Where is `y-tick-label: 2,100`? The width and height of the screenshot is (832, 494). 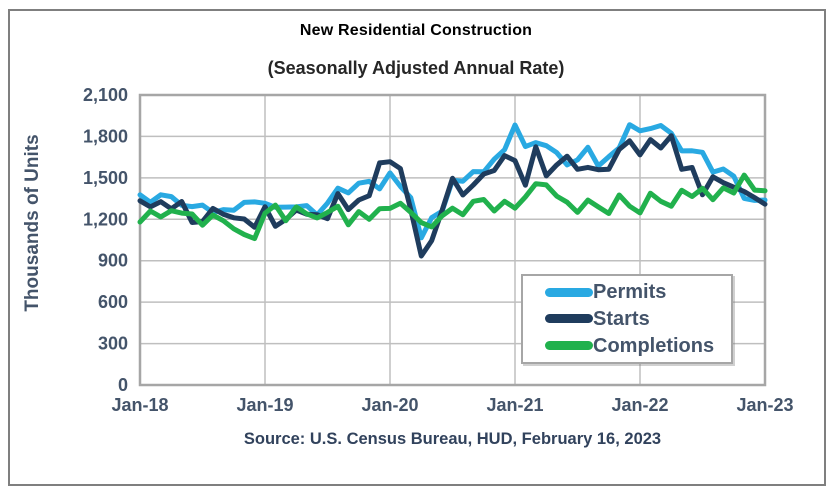
y-tick-label: 2,100 is located at coordinates (105, 95).